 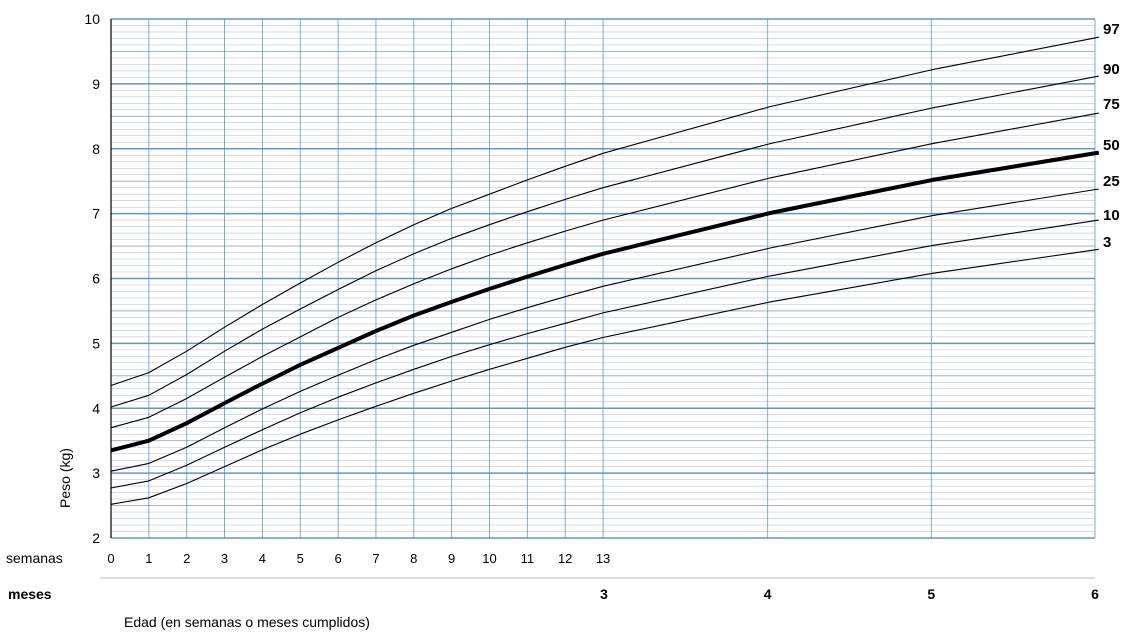 What do you see at coordinates (565, 558) in the screenshot?
I see `x-week-tick-label: 12` at bounding box center [565, 558].